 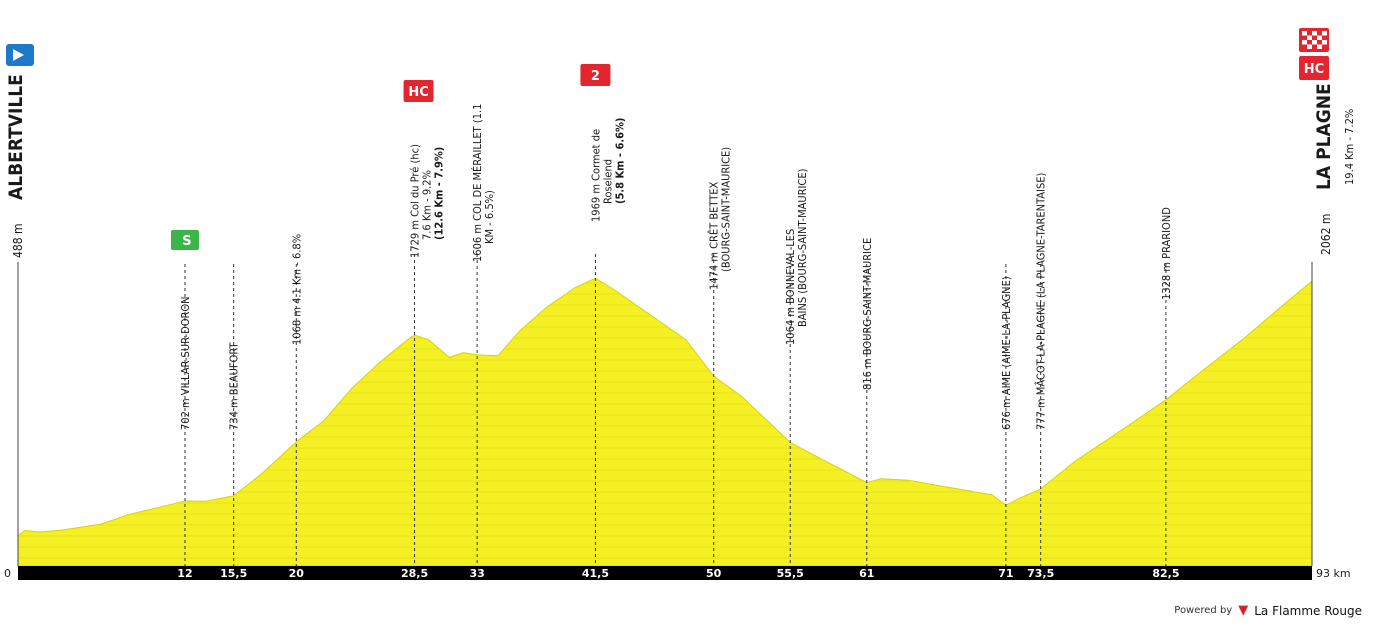 What do you see at coordinates (297, 573) in the screenshot?
I see `x-tick-label: 20` at bounding box center [297, 573].